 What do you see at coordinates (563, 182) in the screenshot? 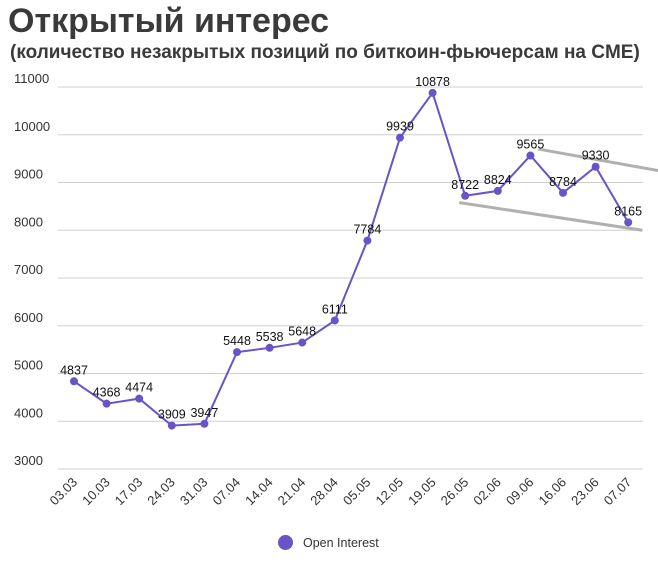
I see `data-label: 8784` at bounding box center [563, 182].